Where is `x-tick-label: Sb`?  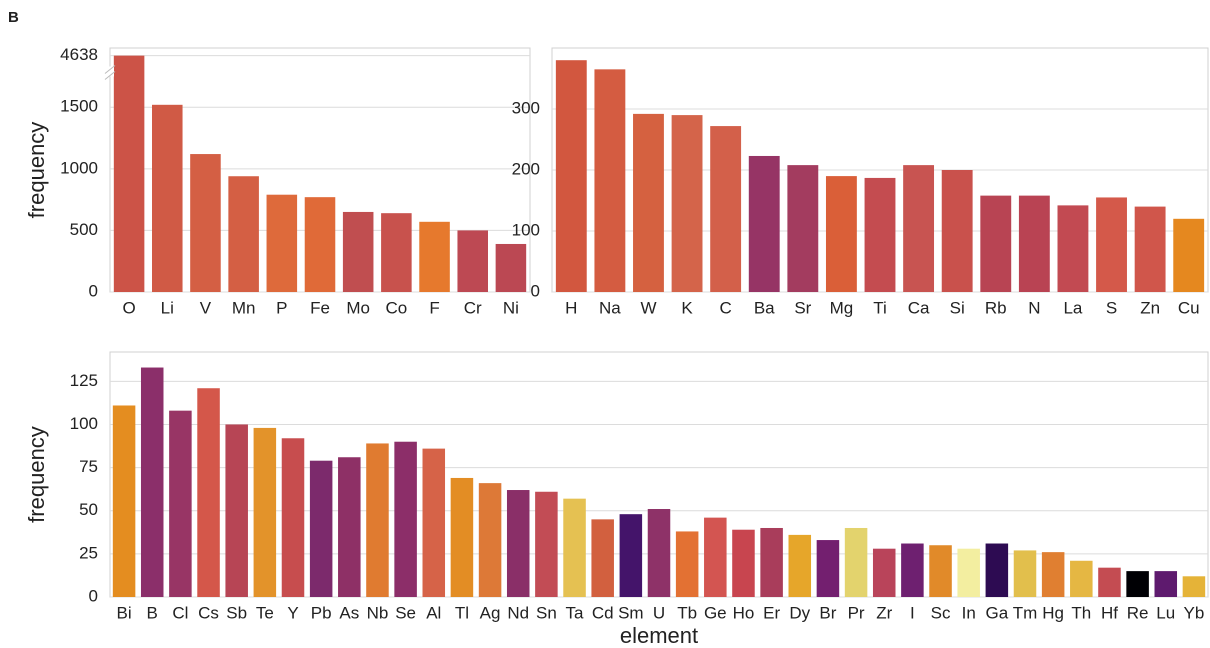
x-tick-label: Sb is located at coordinates (236, 612).